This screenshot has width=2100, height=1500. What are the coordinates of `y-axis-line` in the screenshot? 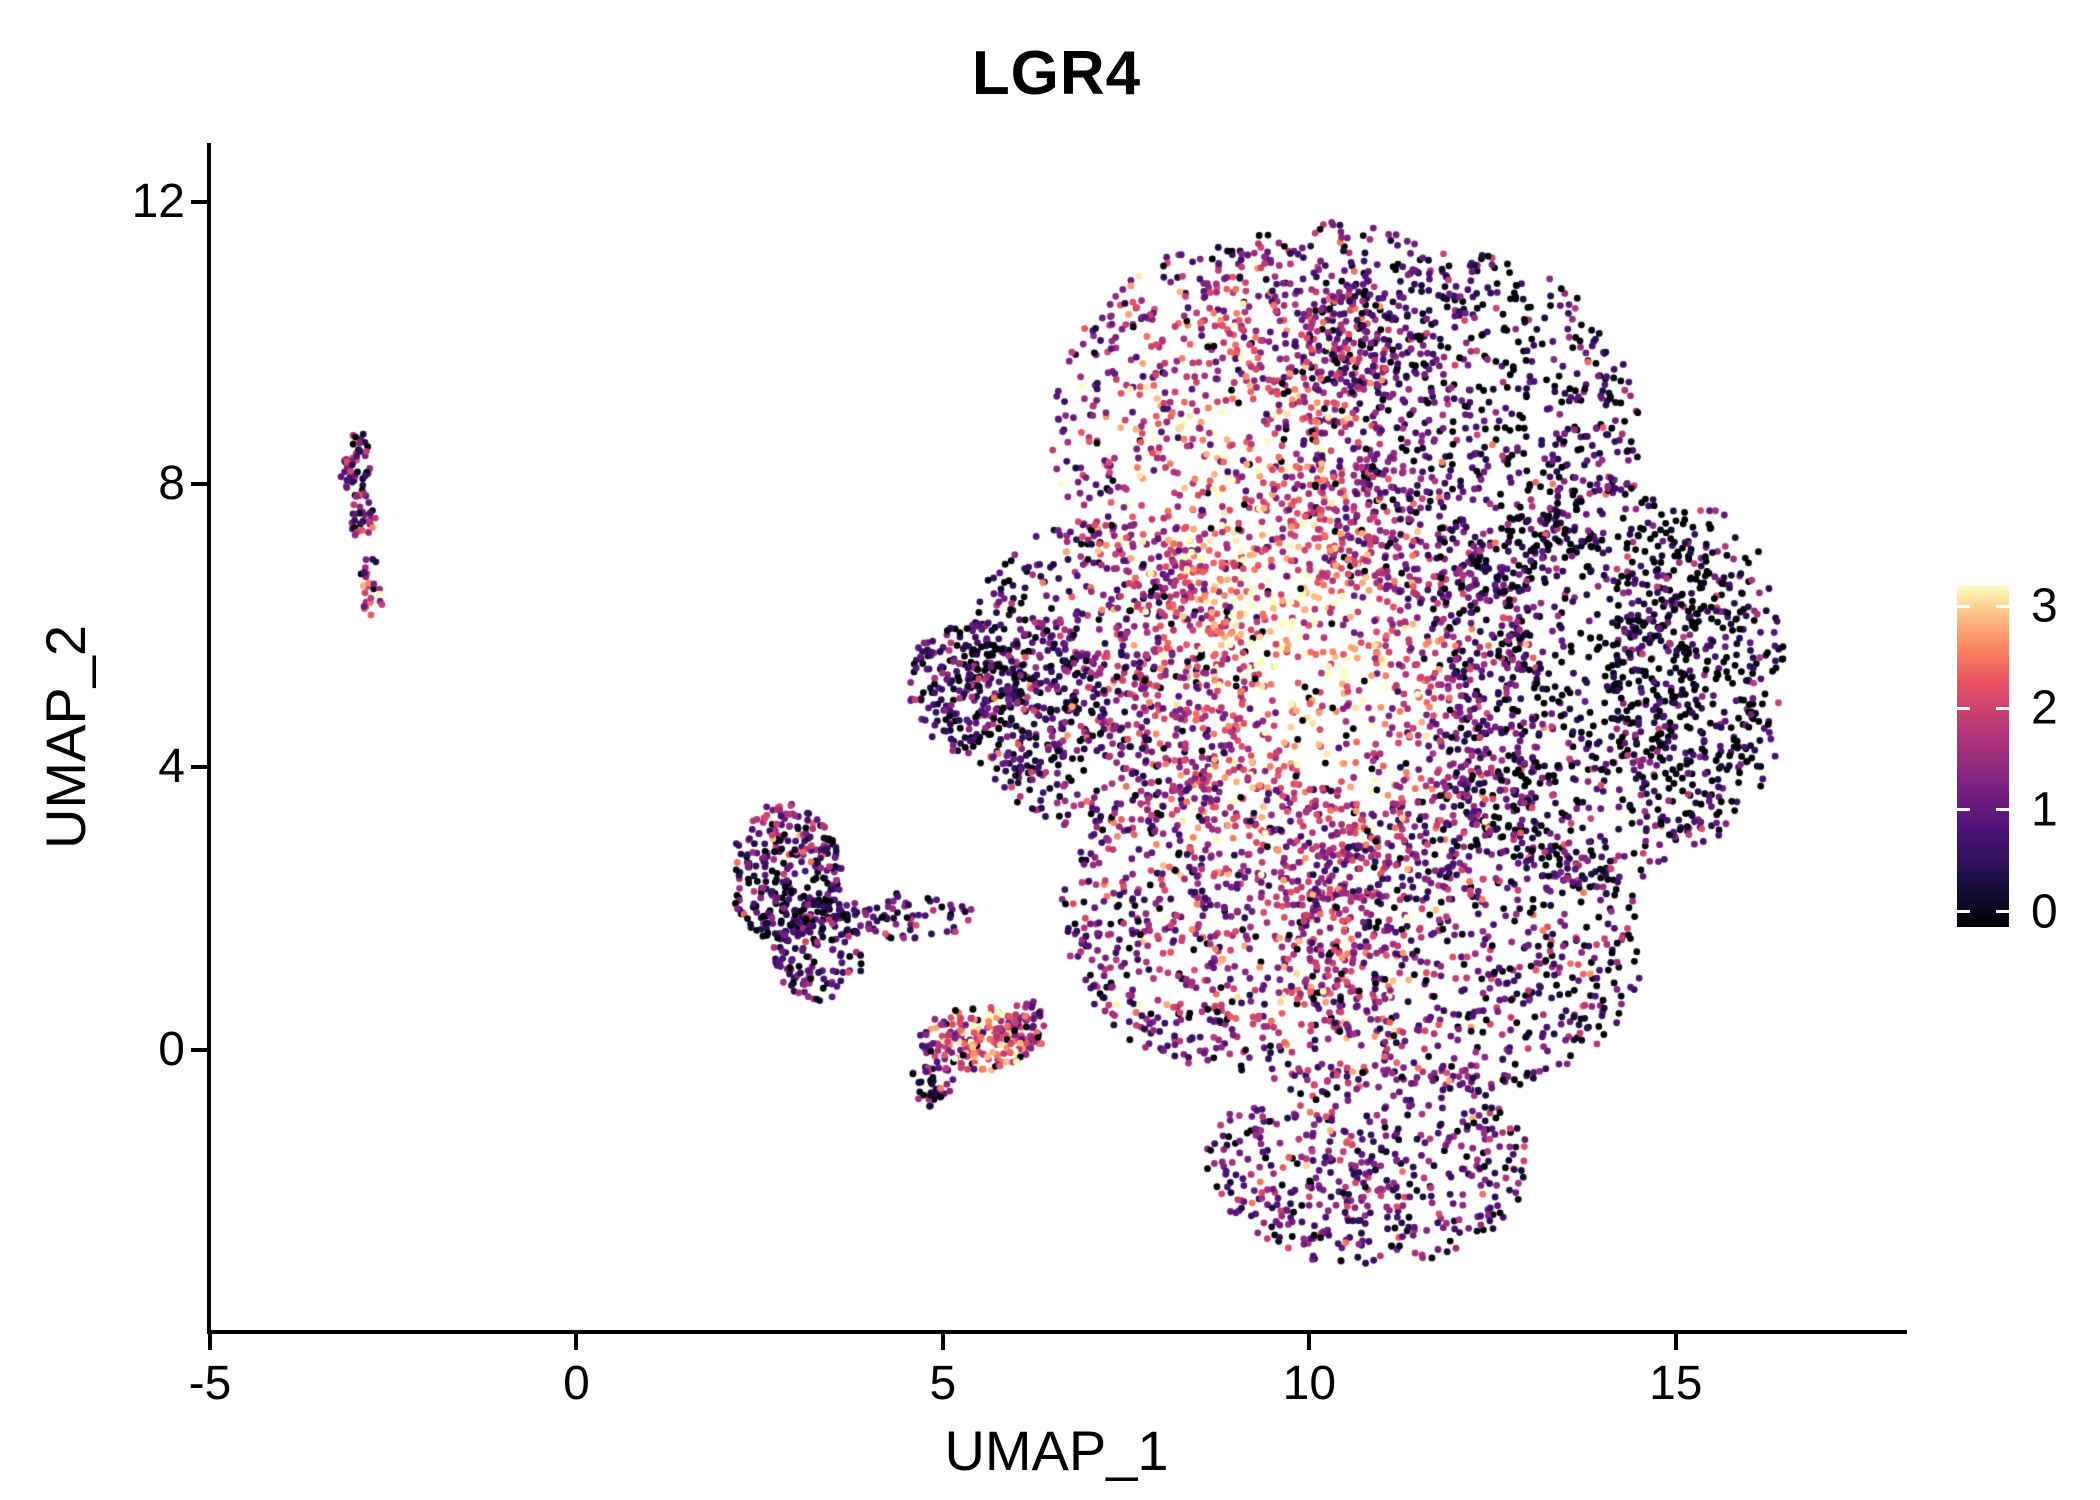 It's located at (209, 738).